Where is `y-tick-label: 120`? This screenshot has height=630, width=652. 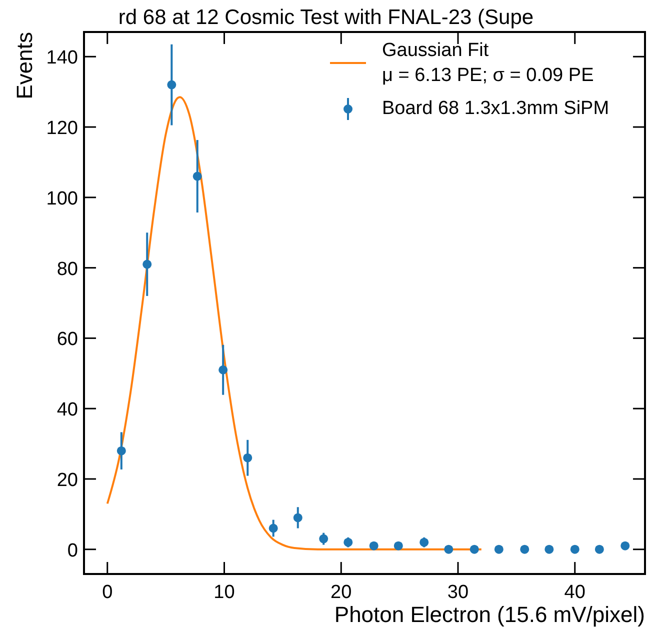 y-tick-label: 120 is located at coordinates (62, 129).